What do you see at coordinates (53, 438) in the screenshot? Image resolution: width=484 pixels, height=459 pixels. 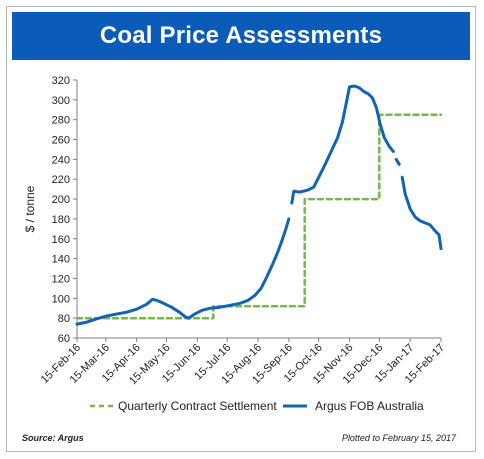 I see `source-note: Source: Argus` at bounding box center [53, 438].